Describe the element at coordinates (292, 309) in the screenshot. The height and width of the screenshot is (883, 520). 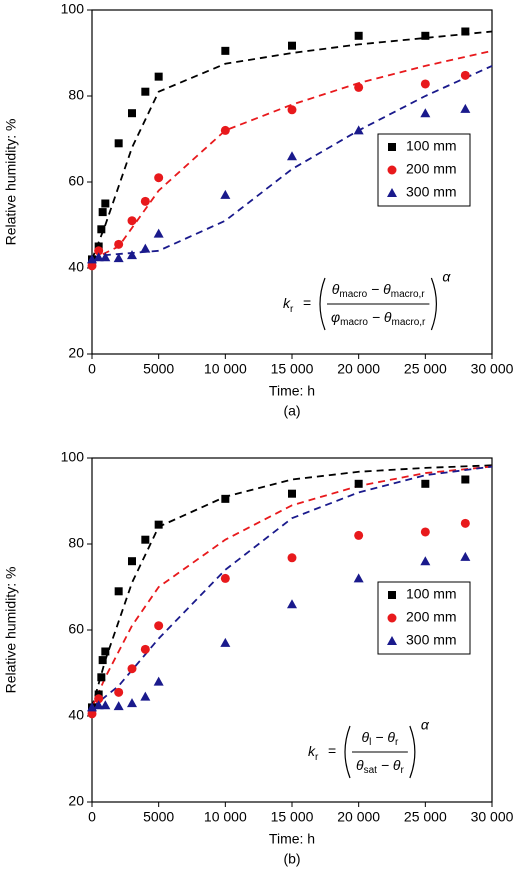
I see `formula-lhs-sub: r` at that location.